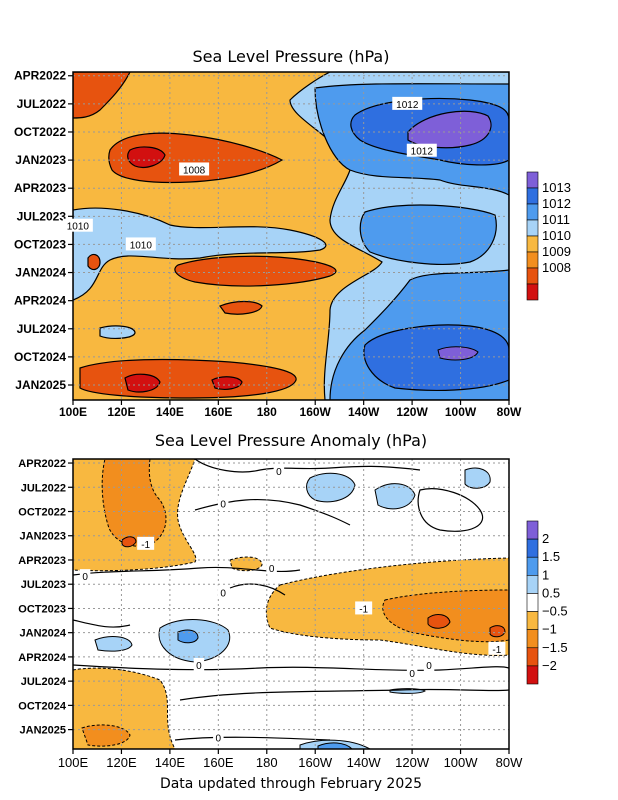 This screenshot has width=618, height=800. Describe the element at coordinates (42, 706) in the screenshot. I see `y-tick-label: OCT2024` at that location.